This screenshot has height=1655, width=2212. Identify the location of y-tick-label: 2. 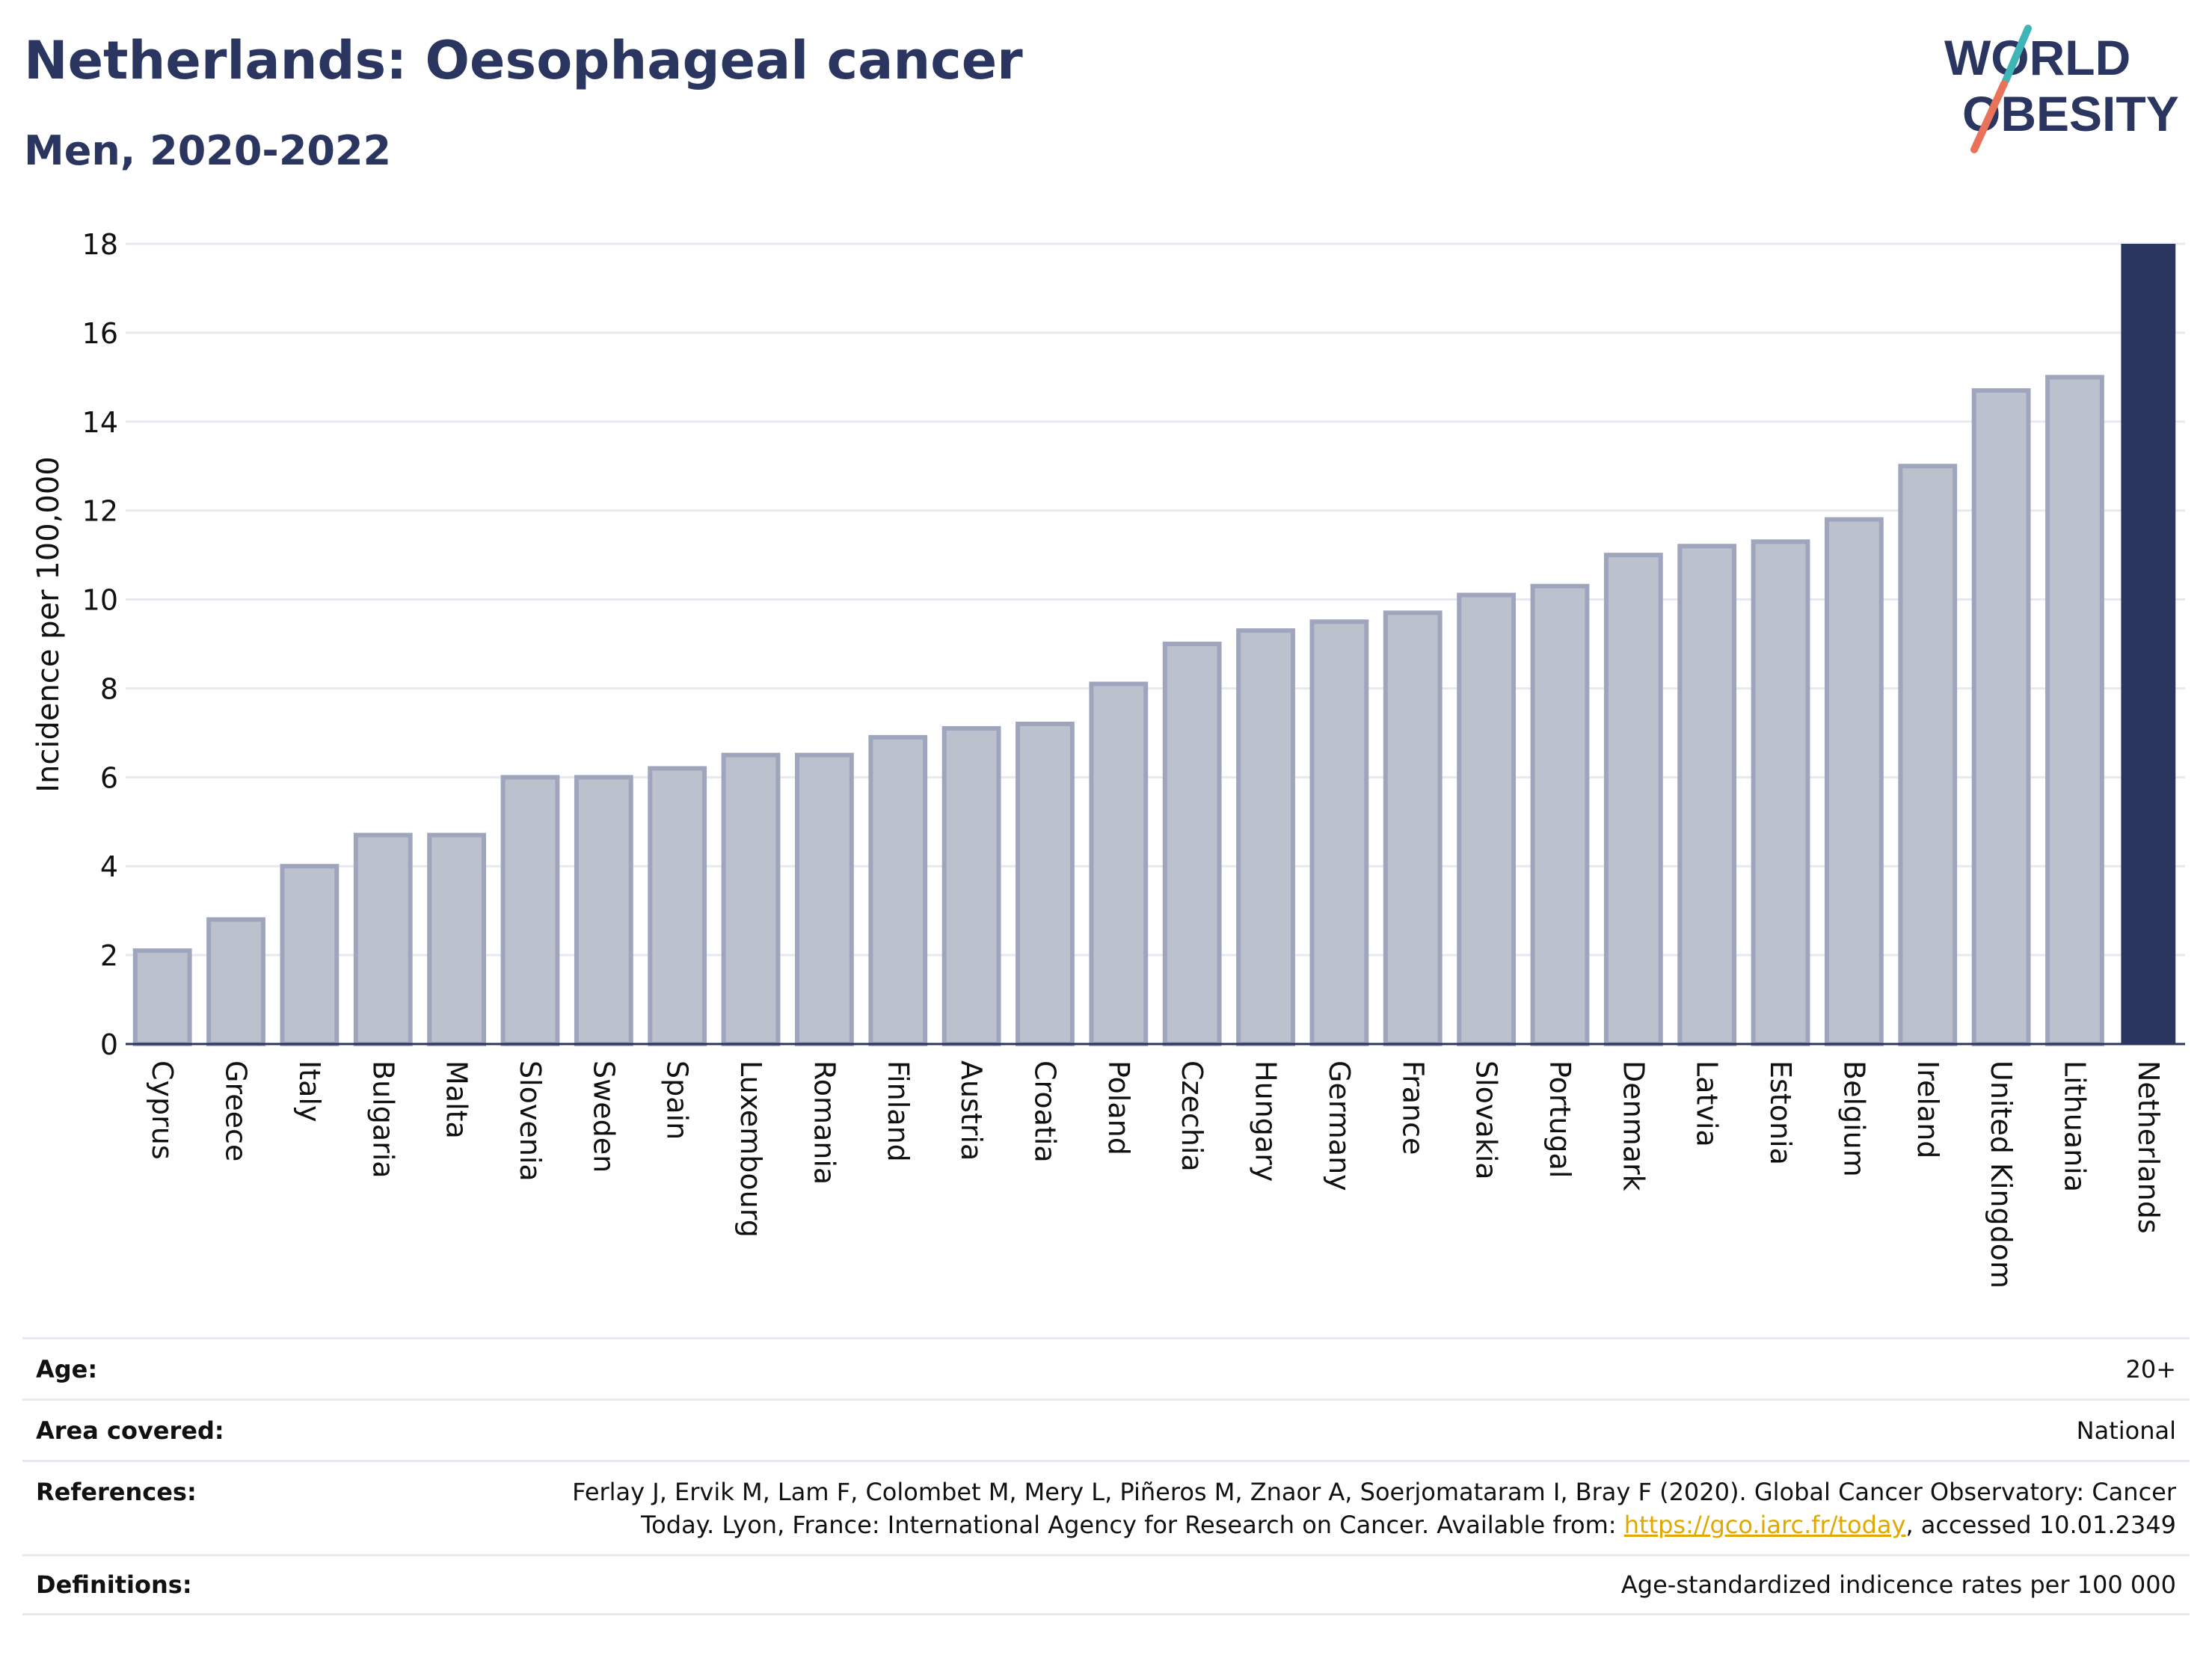
(109, 955).